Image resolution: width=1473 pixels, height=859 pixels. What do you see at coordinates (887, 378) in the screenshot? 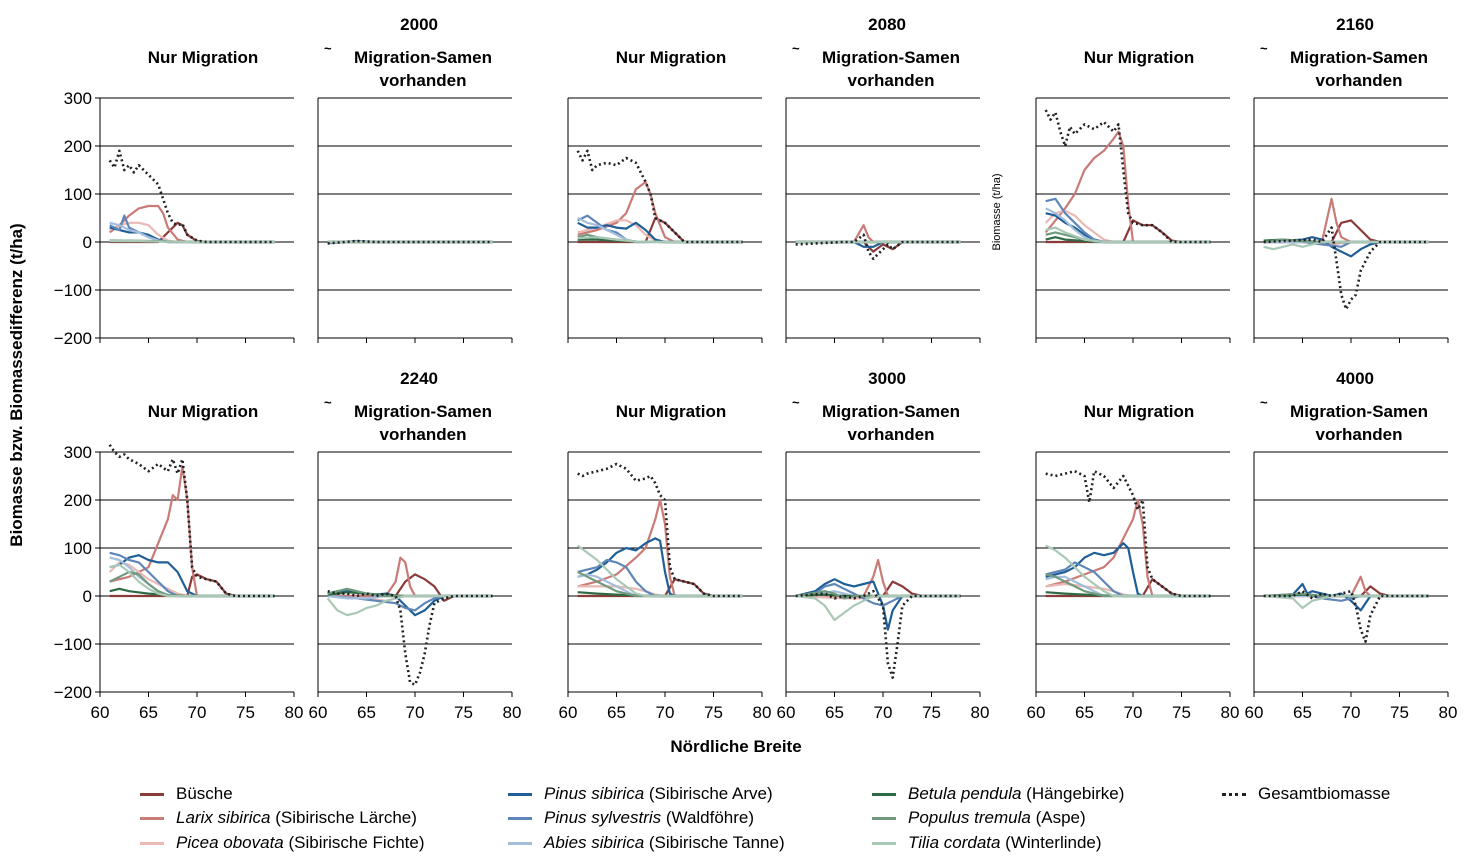
I see `year-label: 3000` at bounding box center [887, 378].